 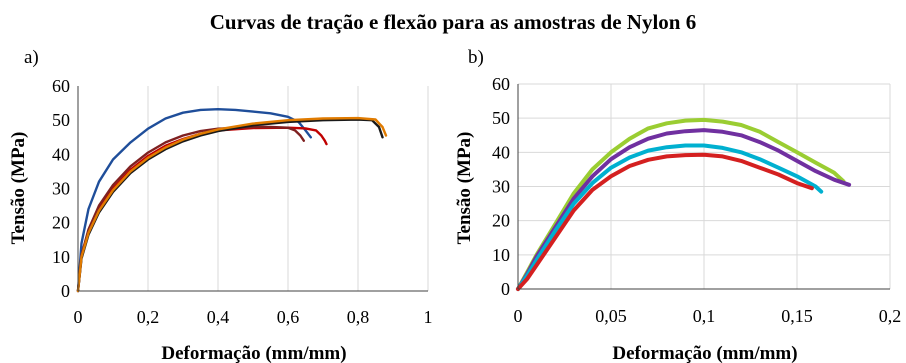 What do you see at coordinates (501, 187) in the screenshot?
I see `y-tick-label-b-3: 30` at bounding box center [501, 187].